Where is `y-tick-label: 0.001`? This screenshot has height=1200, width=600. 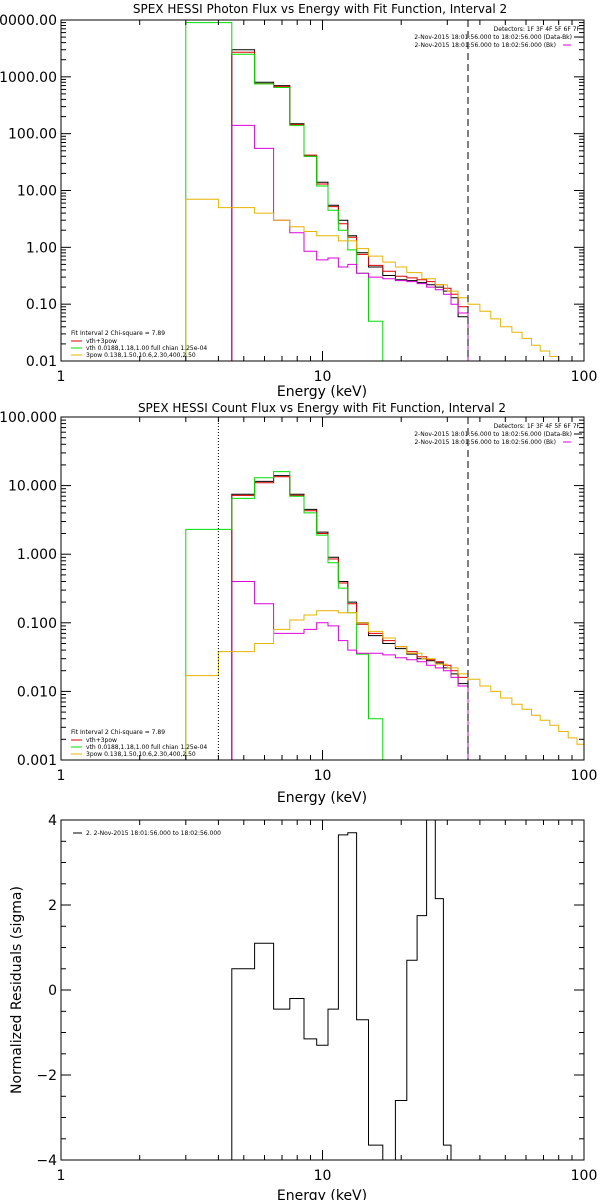
y-tick-label: 0.001 is located at coordinates (37, 761).